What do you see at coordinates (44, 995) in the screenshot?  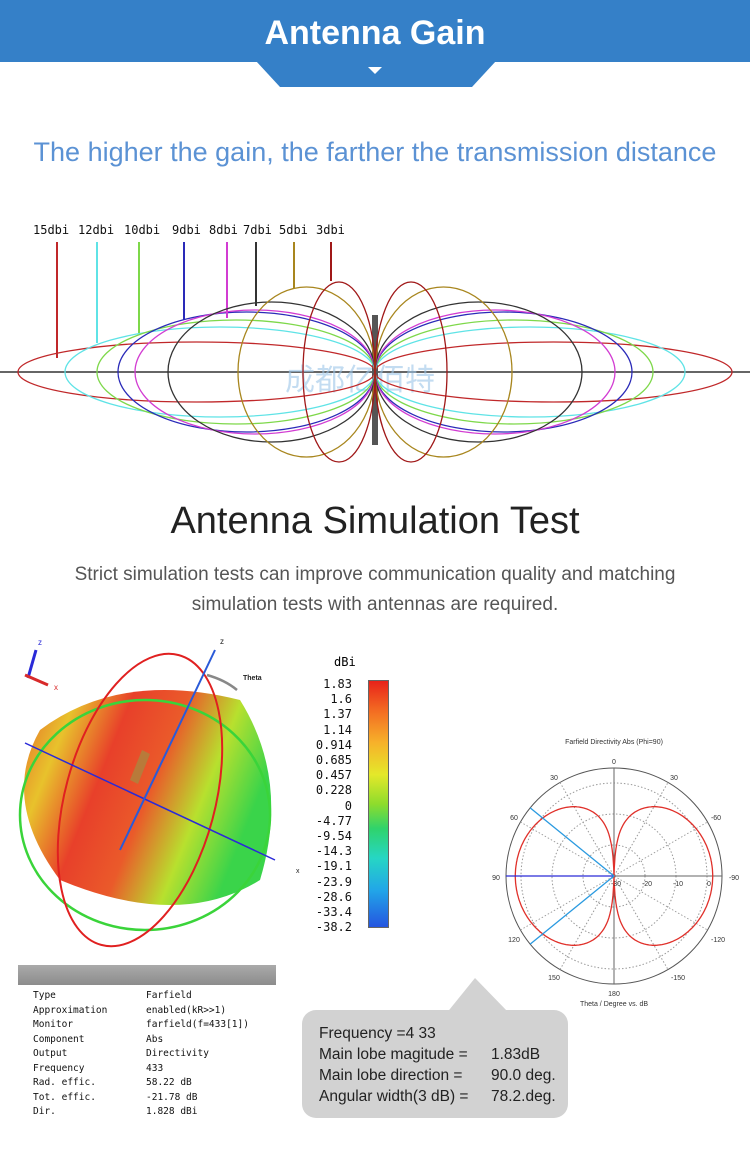 I see `row-key: Type` at bounding box center [44, 995].